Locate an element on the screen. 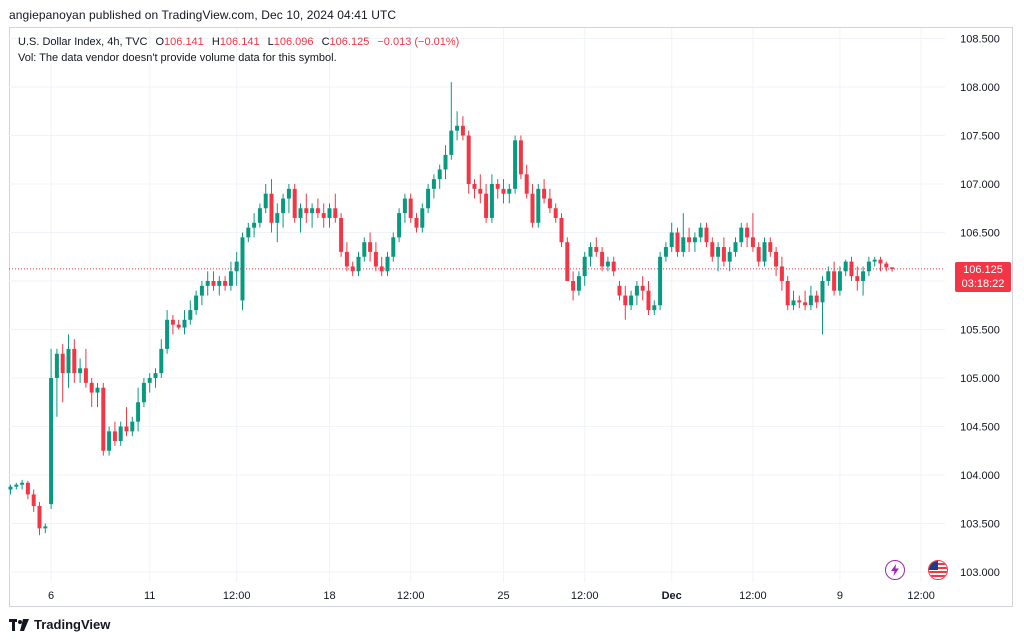 This screenshot has width=1024, height=641. symbol-name: U.S. Dollar Index, 4h, TVC is located at coordinates (83, 42).